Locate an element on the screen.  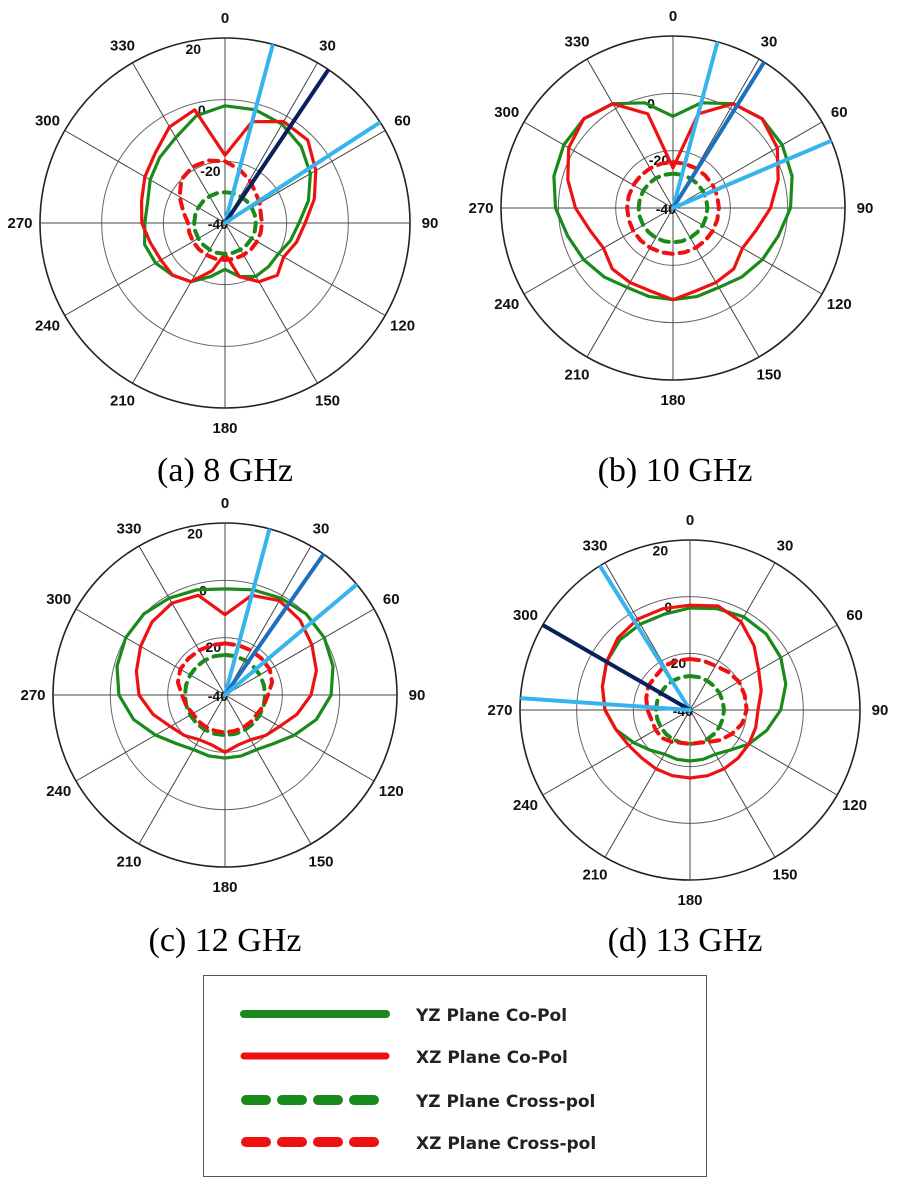
legend-item-yz-crosspol: YZ Plane Cross-pol is located at coordinates (455, 1102).